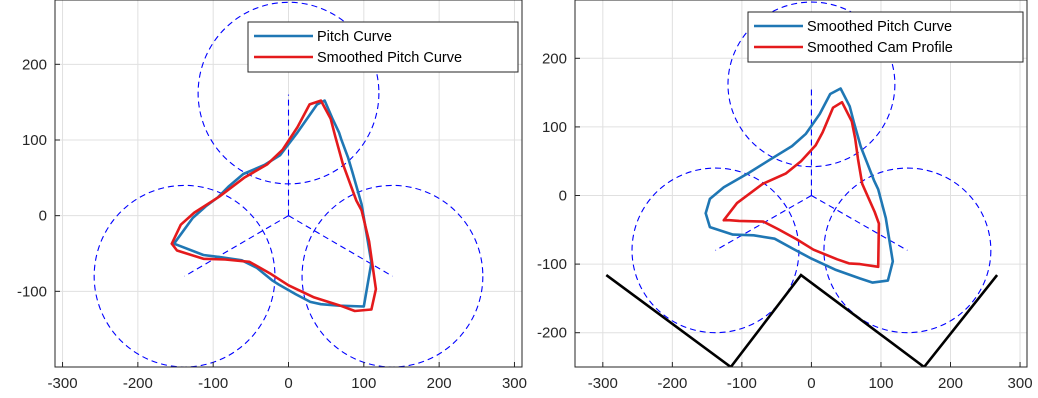 Image resolution: width=1038 pixels, height=398 pixels. I want to click on legend-label: Pitch Curve, so click(354, 37).